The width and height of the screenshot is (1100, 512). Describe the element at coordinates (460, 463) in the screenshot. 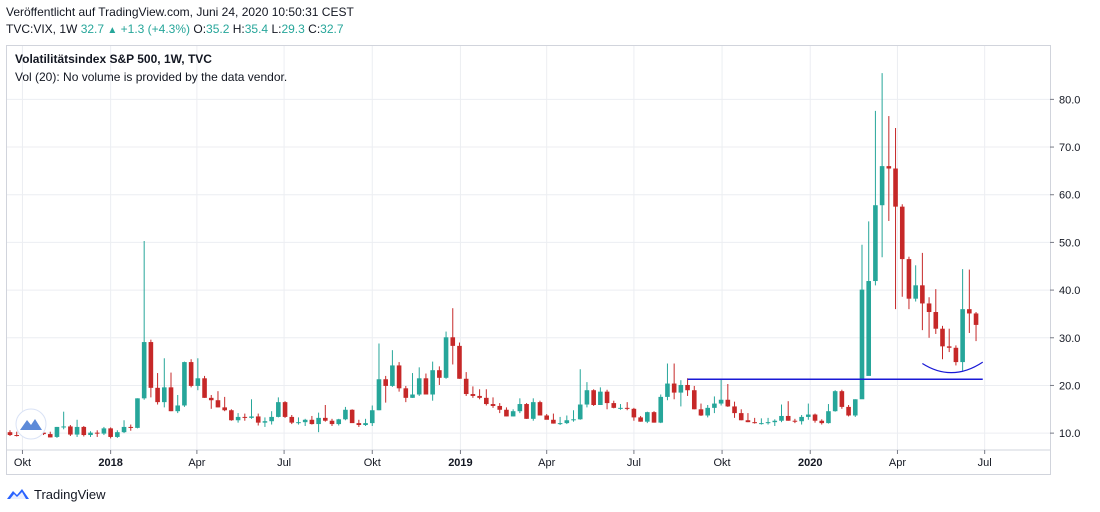

I see `x-tick-label: 2019` at that location.